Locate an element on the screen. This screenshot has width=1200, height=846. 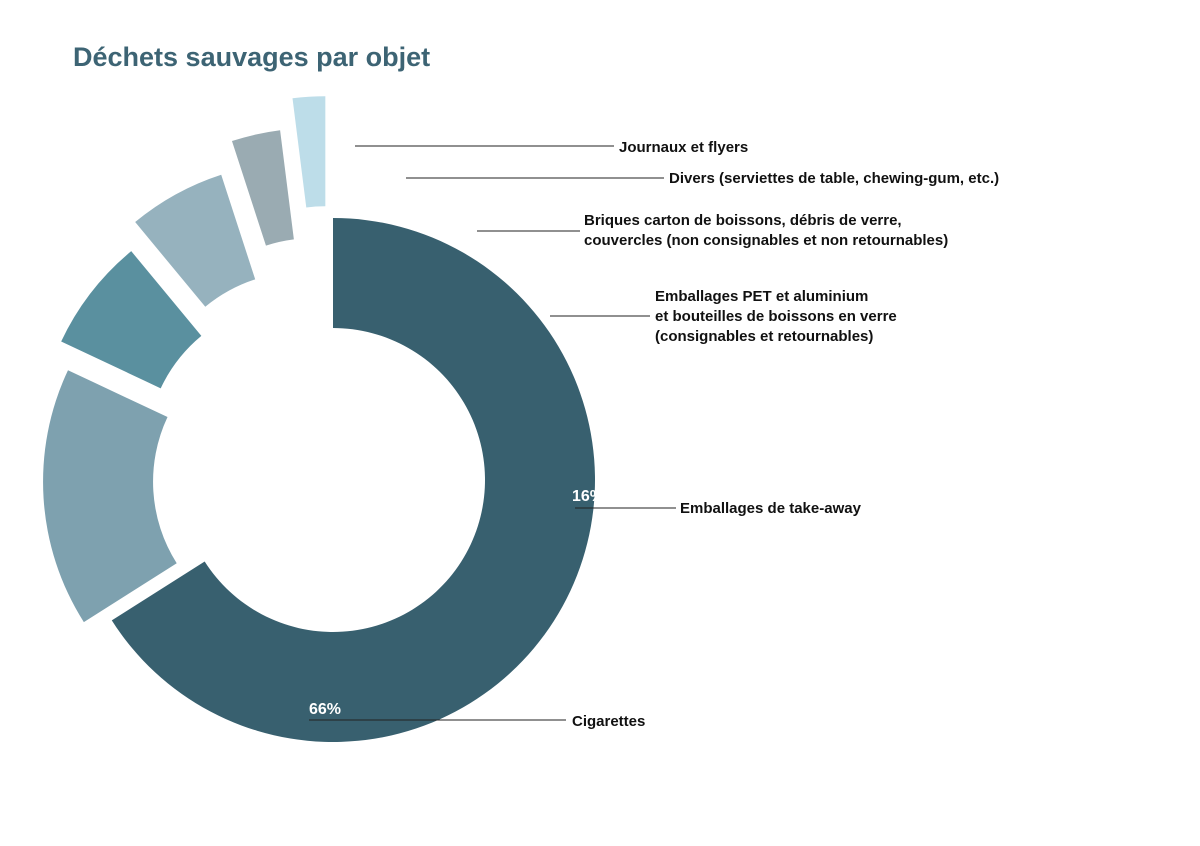
data-label: 66% is located at coordinates (325, 709).